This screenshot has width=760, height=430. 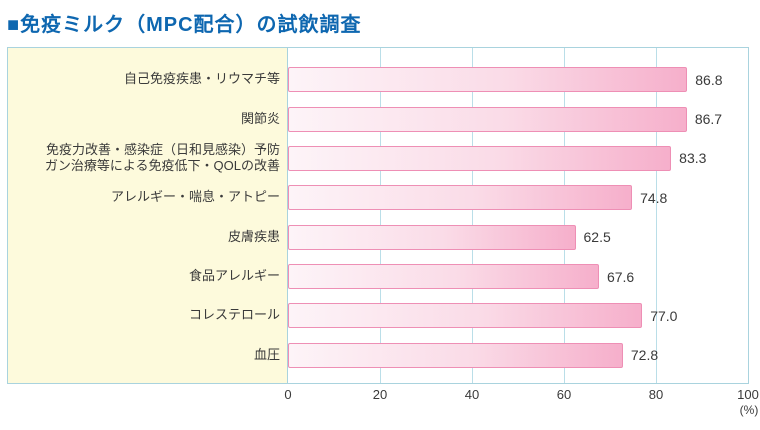 What do you see at coordinates (620, 276) in the screenshot?
I see `bar-value-label: 67.6` at bounding box center [620, 276].